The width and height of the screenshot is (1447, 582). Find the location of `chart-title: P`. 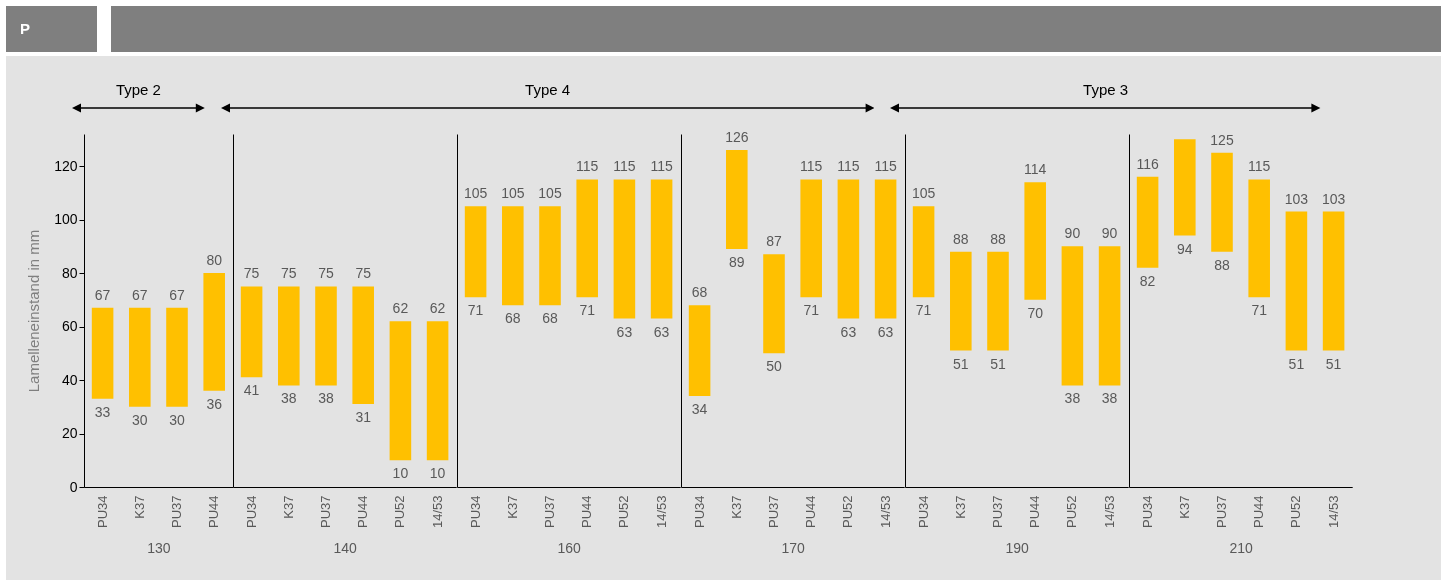

chart-title: P is located at coordinates (51, 29).